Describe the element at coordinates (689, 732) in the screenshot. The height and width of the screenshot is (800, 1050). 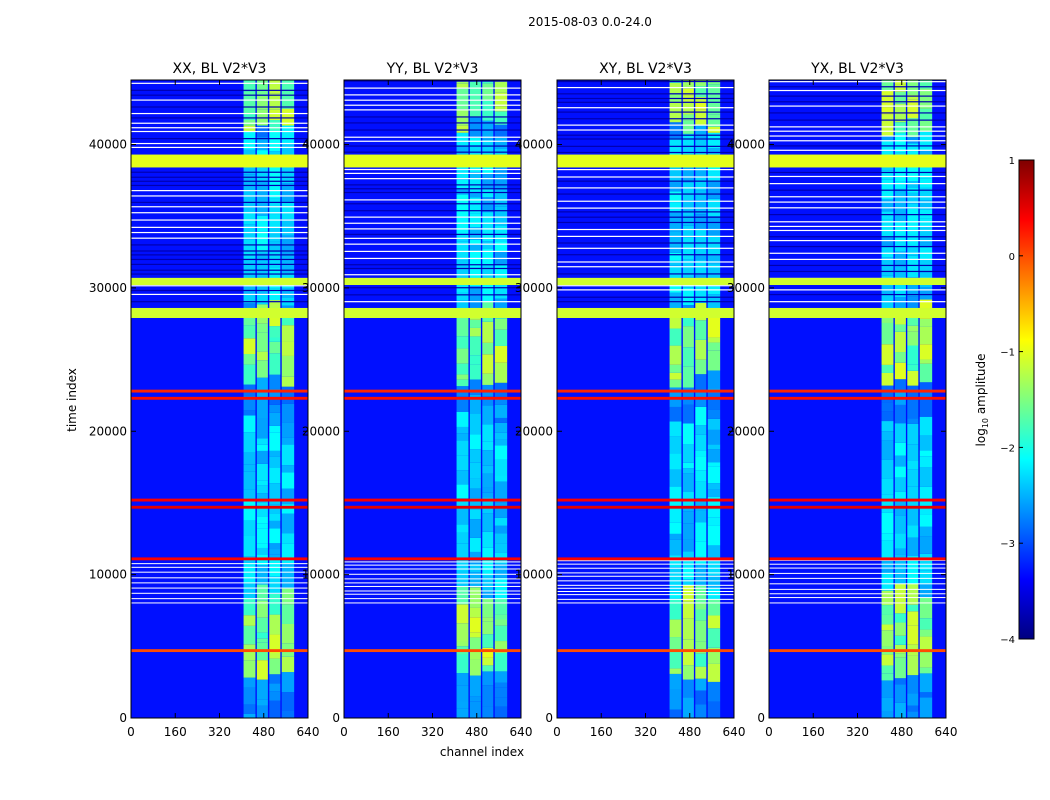
I see `x-tick-label: 480` at that location.